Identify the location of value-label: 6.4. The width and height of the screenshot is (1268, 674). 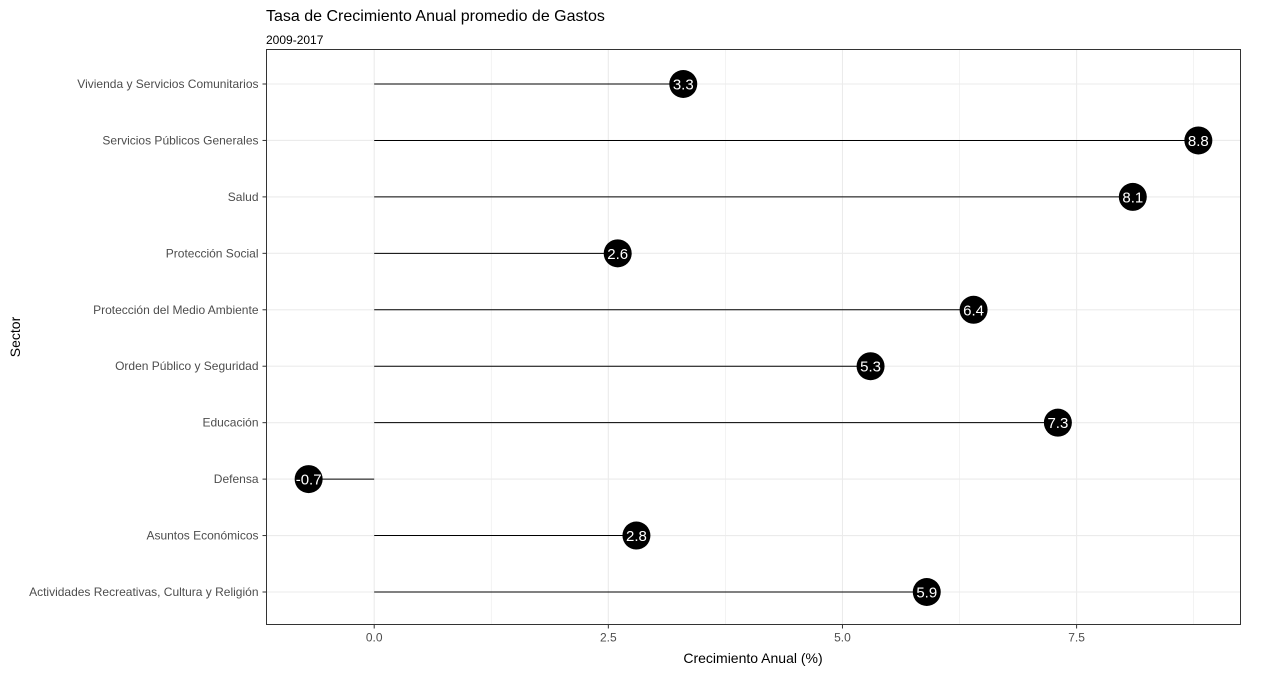
(973, 310).